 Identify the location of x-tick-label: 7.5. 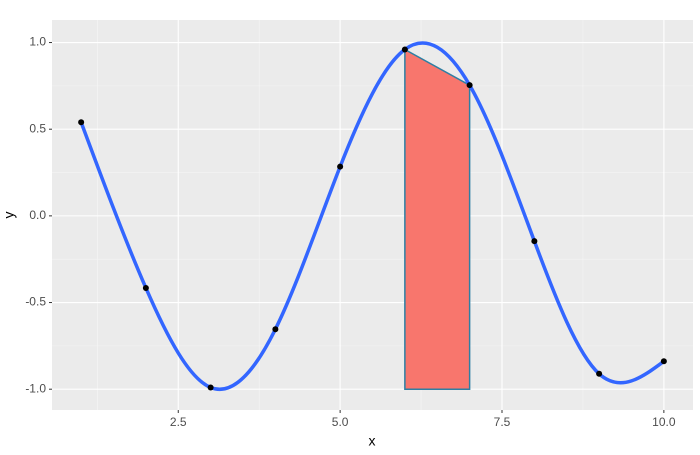
(502, 422).